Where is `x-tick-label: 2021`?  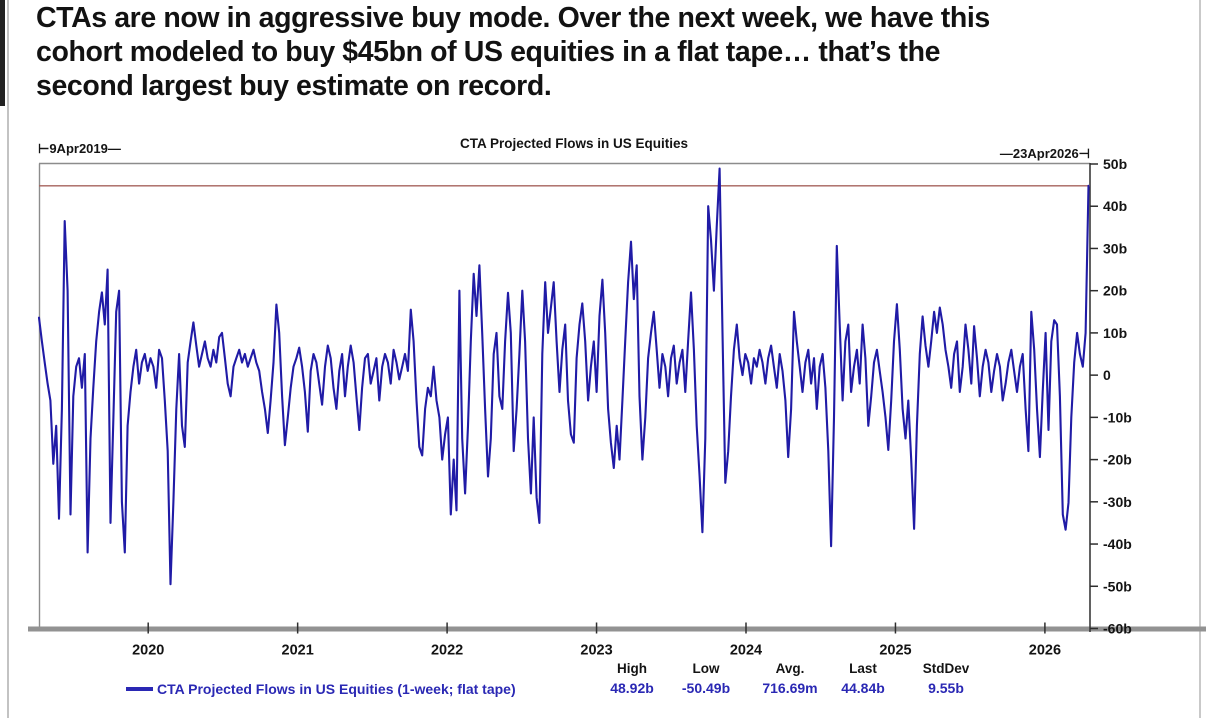
x-tick-label: 2021 is located at coordinates (298, 651).